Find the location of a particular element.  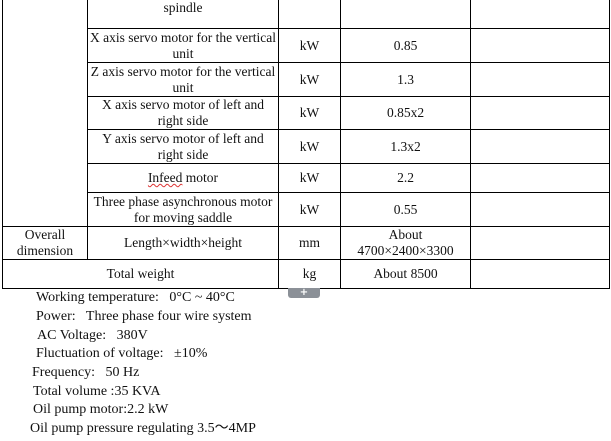

value-cell: About 4700×2400×3300 is located at coordinates (405, 243).